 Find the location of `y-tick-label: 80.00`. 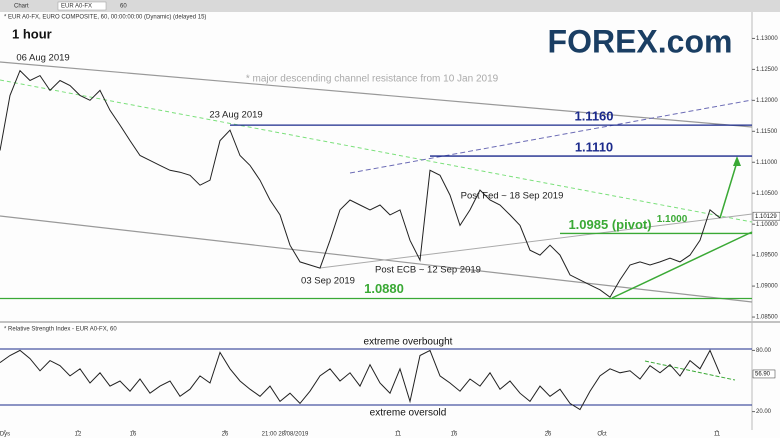

y-tick-label: 80.00 is located at coordinates (764, 351).